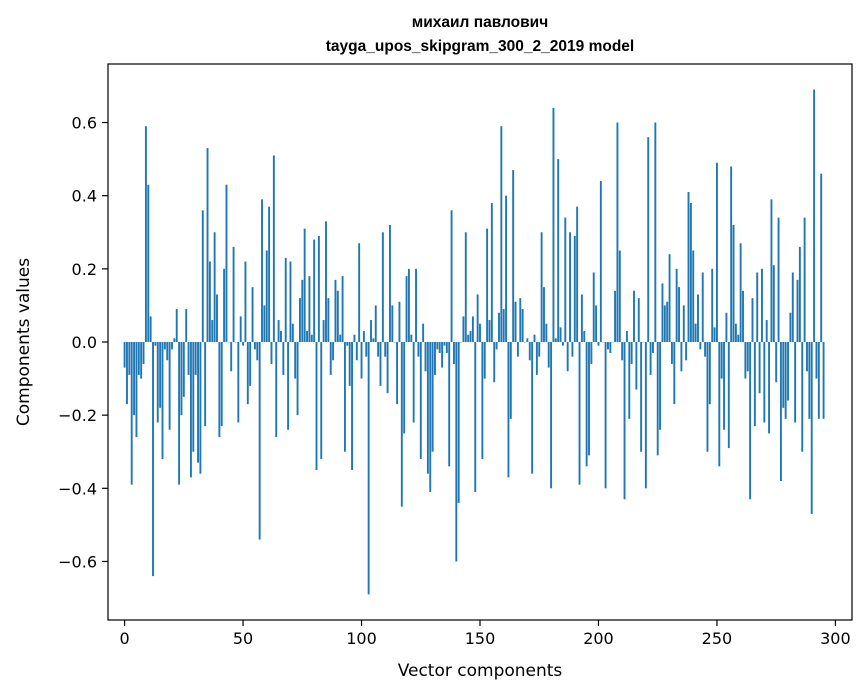  What do you see at coordinates (84, 196) in the screenshot?
I see `y-tick-label-5: 0.4` at bounding box center [84, 196].